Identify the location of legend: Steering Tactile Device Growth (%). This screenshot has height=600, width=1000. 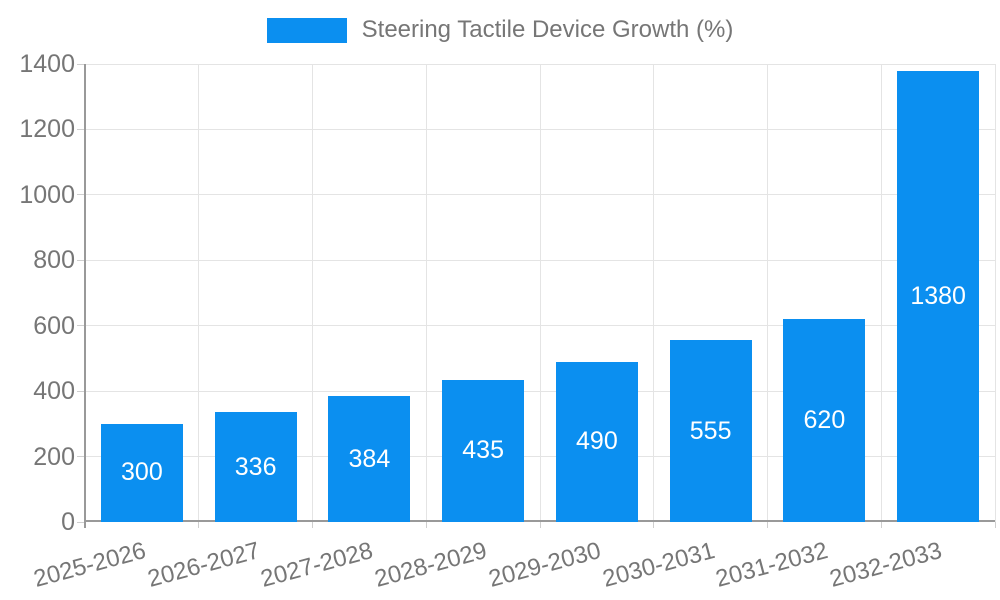
(500, 30).